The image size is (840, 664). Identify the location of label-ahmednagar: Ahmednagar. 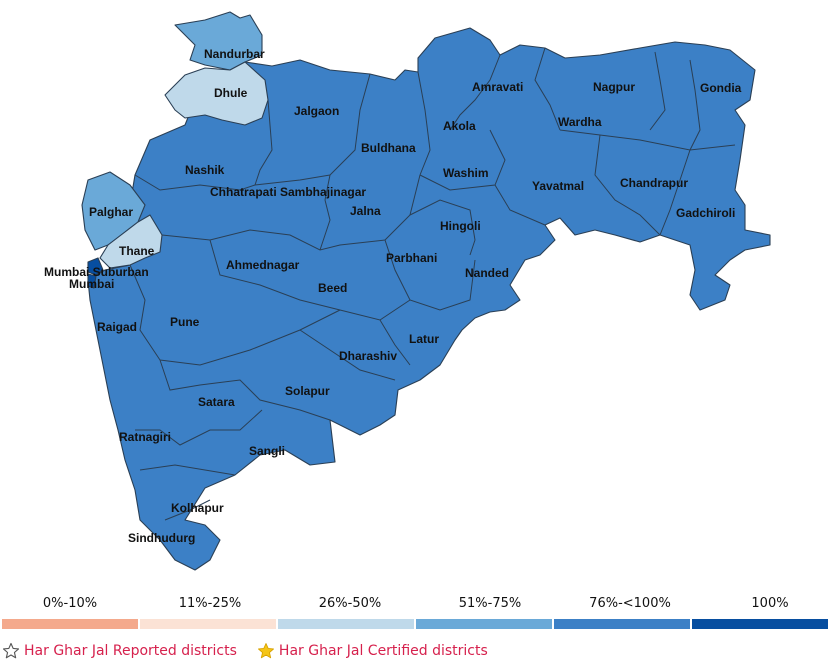
(263, 265).